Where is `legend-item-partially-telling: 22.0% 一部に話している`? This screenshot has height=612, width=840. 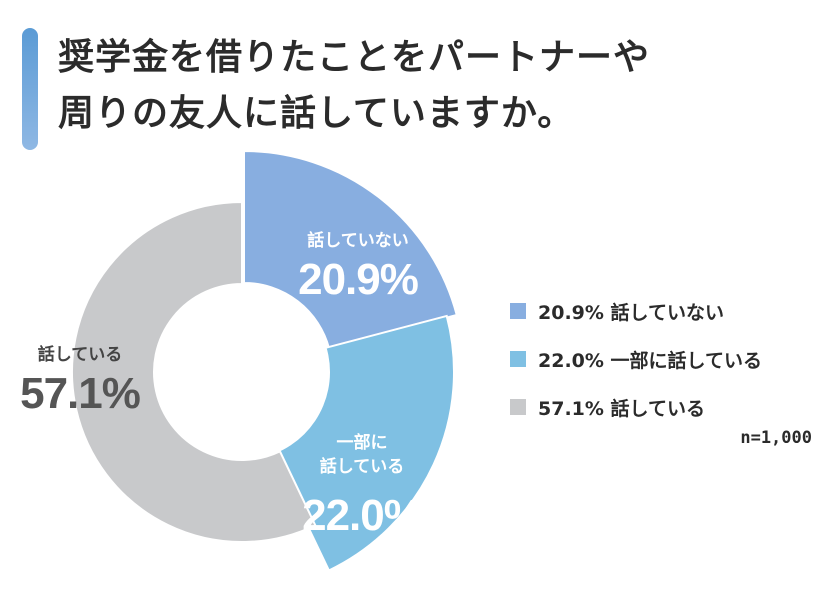
legend-item-partially-telling: 22.0% 一部に話している is located at coordinates (670, 359).